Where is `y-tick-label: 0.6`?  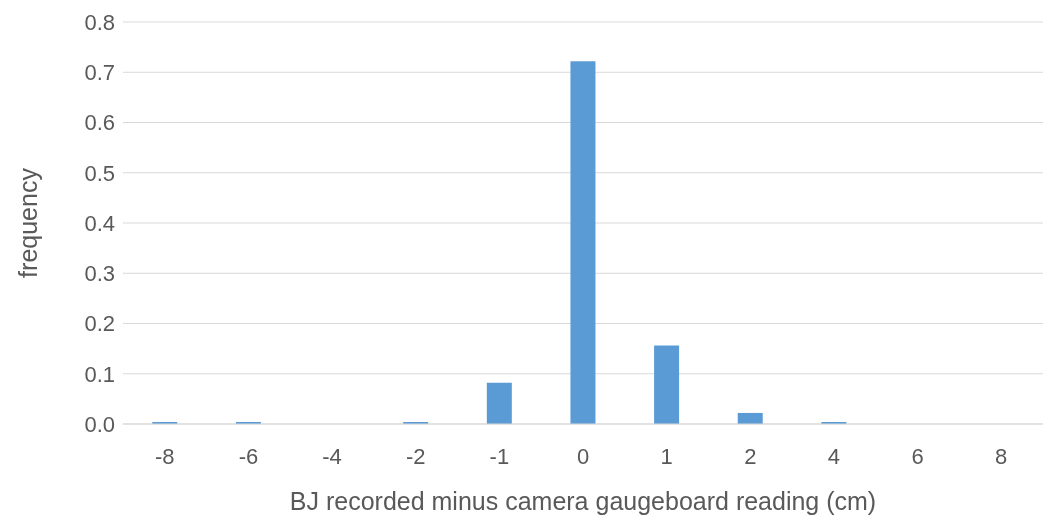
y-tick-label: 0.6 is located at coordinates (99, 123).